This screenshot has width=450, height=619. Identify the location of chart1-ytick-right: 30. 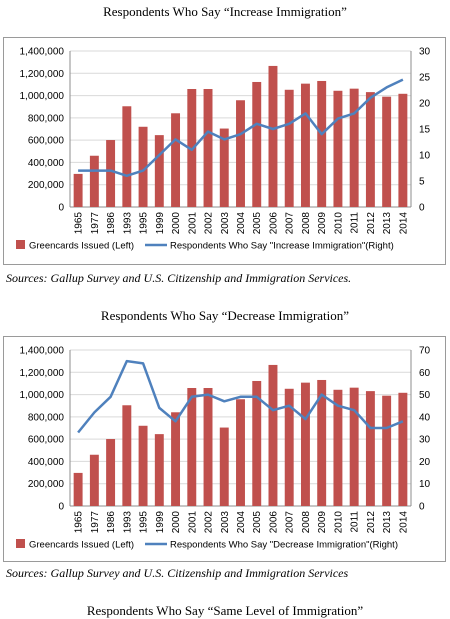
(425, 52).